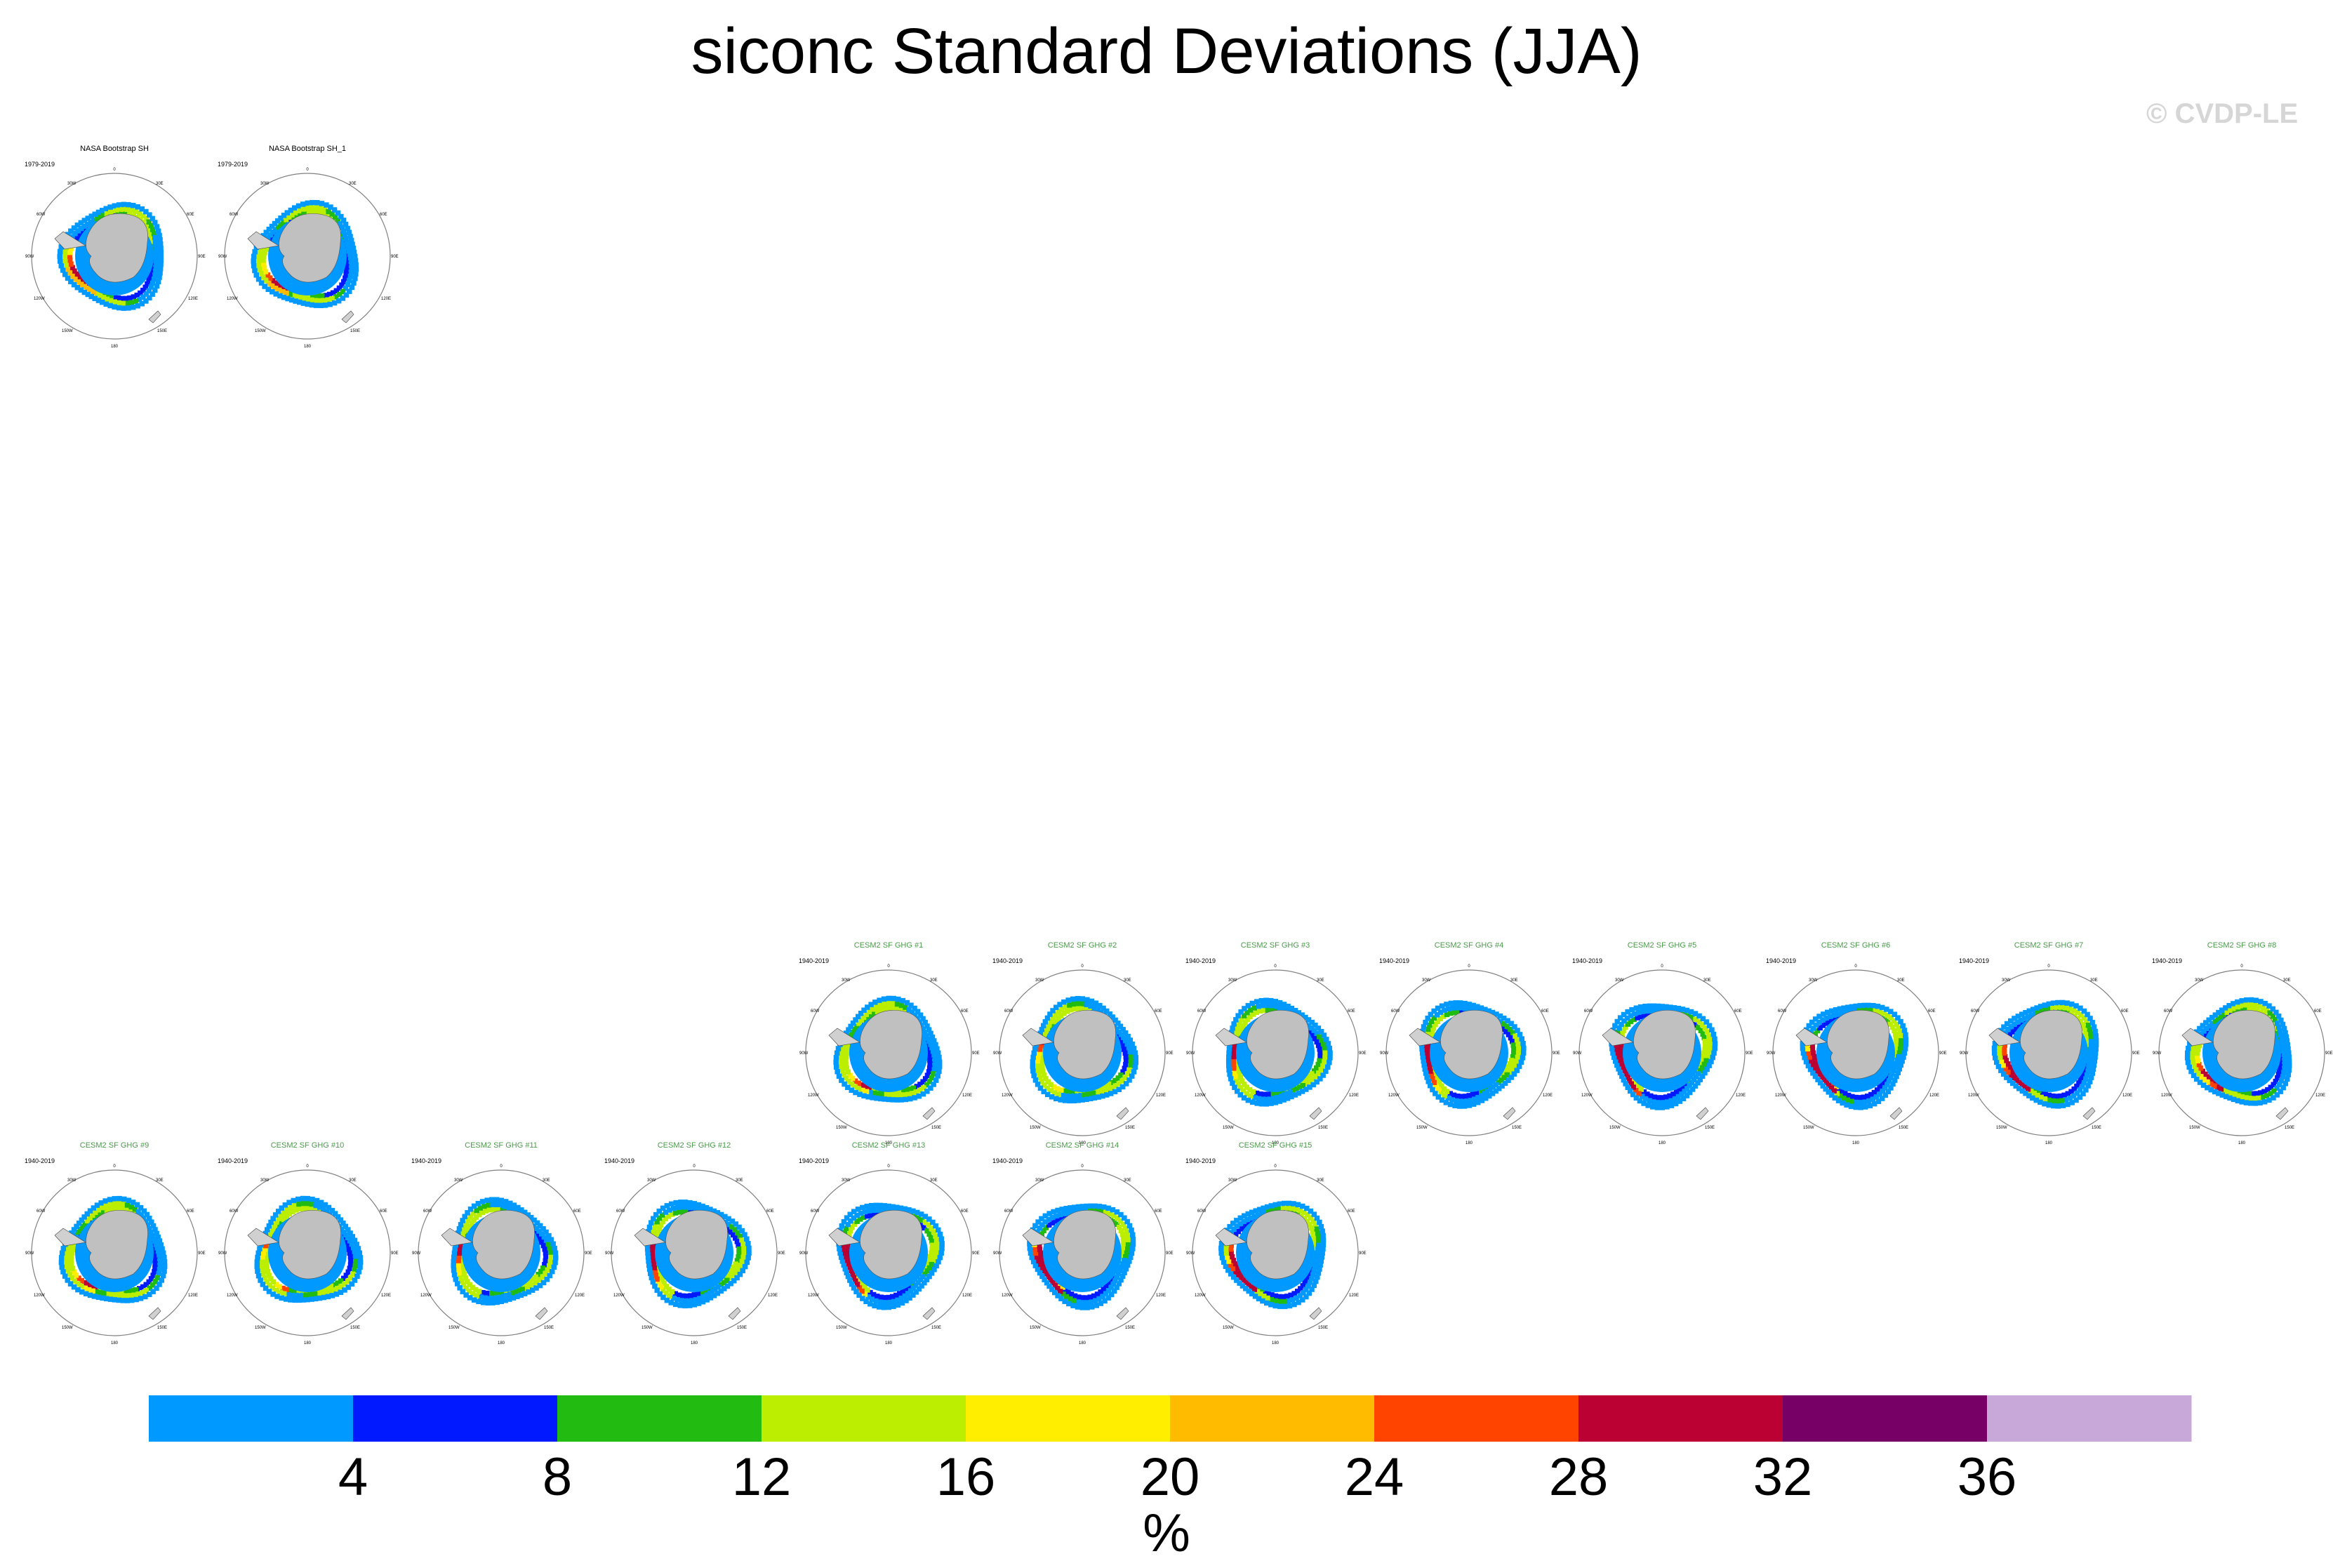 The width and height of the screenshot is (2333, 1568). I want to click on panel-title: NASA Bootstrap SH_1, so click(307, 149).